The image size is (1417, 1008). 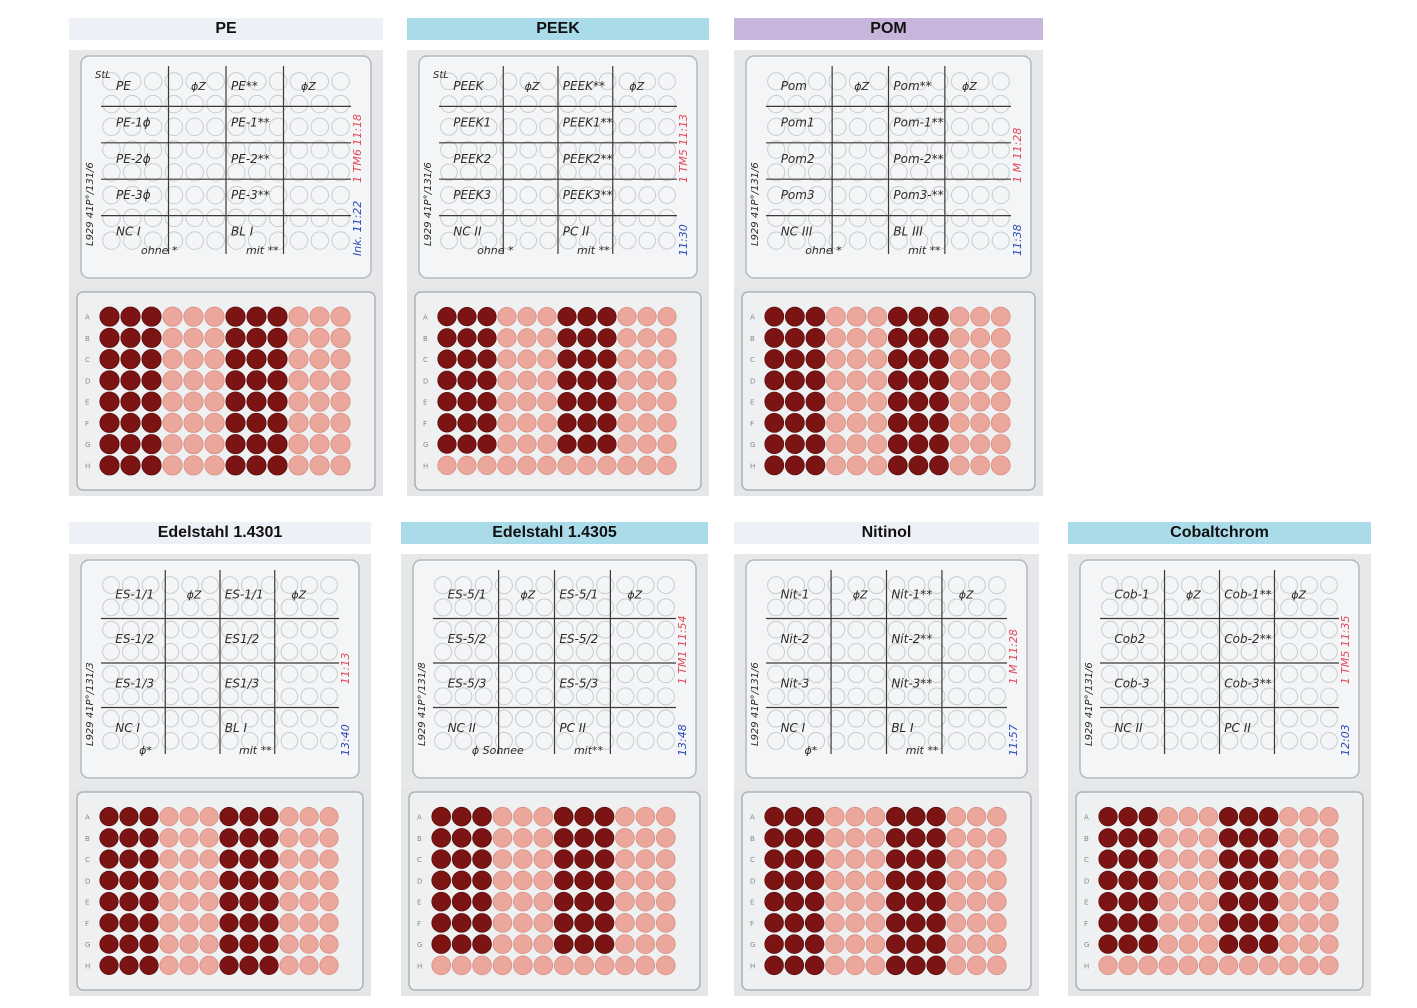 I want to click on lid-label: PC II, so click(x=1237, y=728).